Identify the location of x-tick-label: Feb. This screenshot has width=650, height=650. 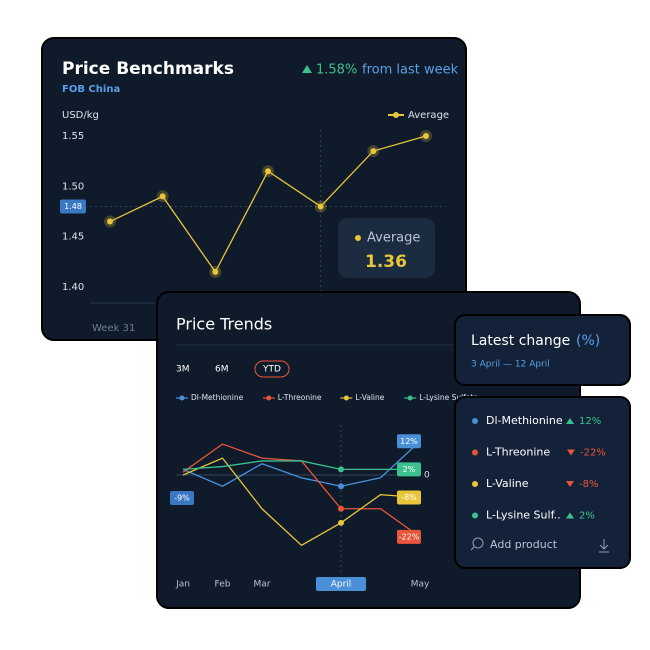
(223, 585).